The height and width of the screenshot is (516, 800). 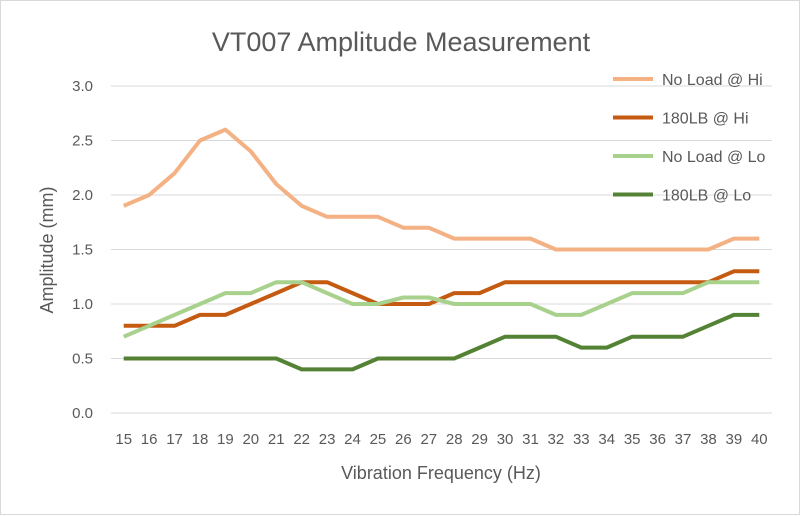 What do you see at coordinates (581, 439) in the screenshot?
I see `x-tick-label: 33` at bounding box center [581, 439].